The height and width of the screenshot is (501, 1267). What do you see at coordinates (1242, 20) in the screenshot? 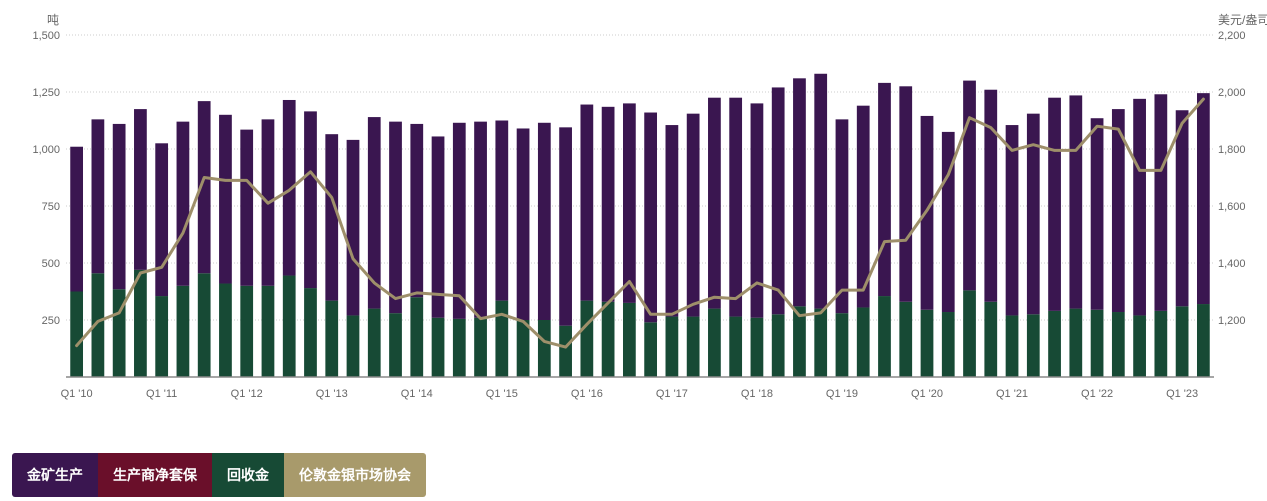
I see `y-right-unit-label: 美元/盎司` at bounding box center [1242, 20].